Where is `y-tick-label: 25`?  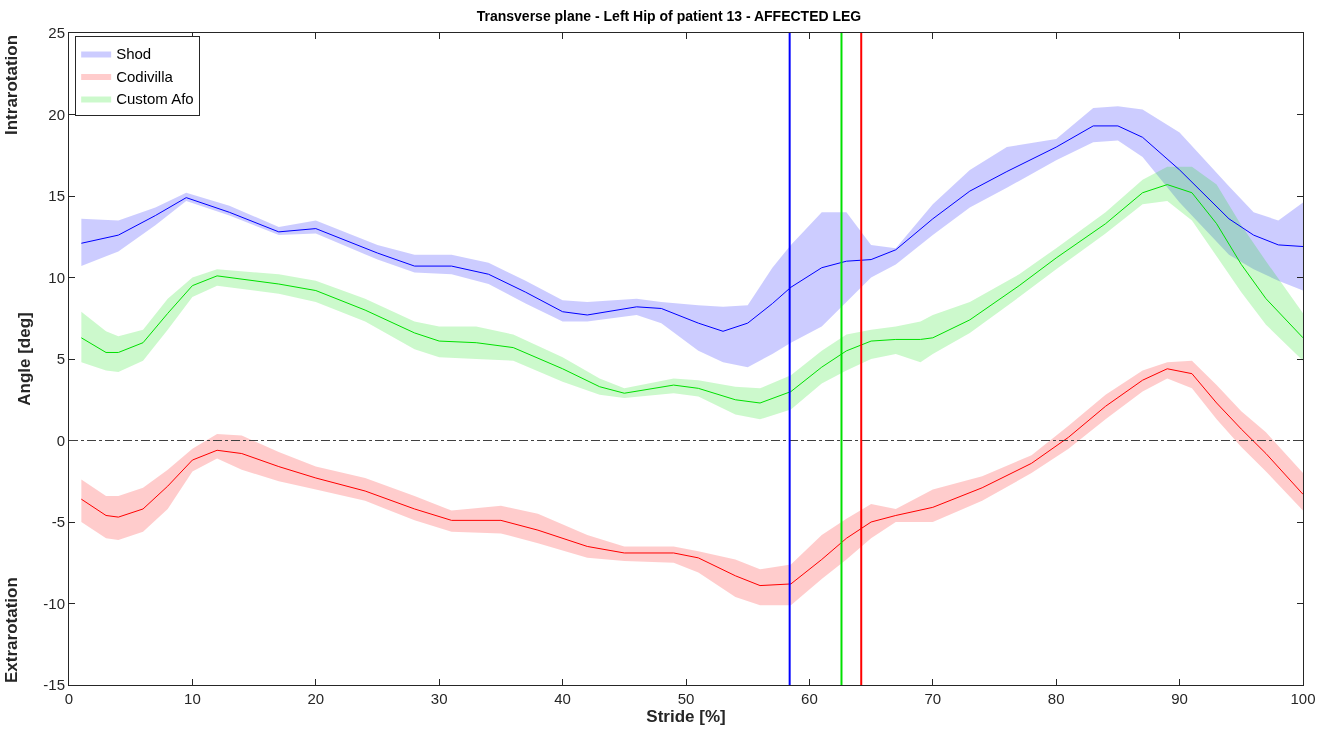
y-tick-label: 25 is located at coordinates (56, 33).